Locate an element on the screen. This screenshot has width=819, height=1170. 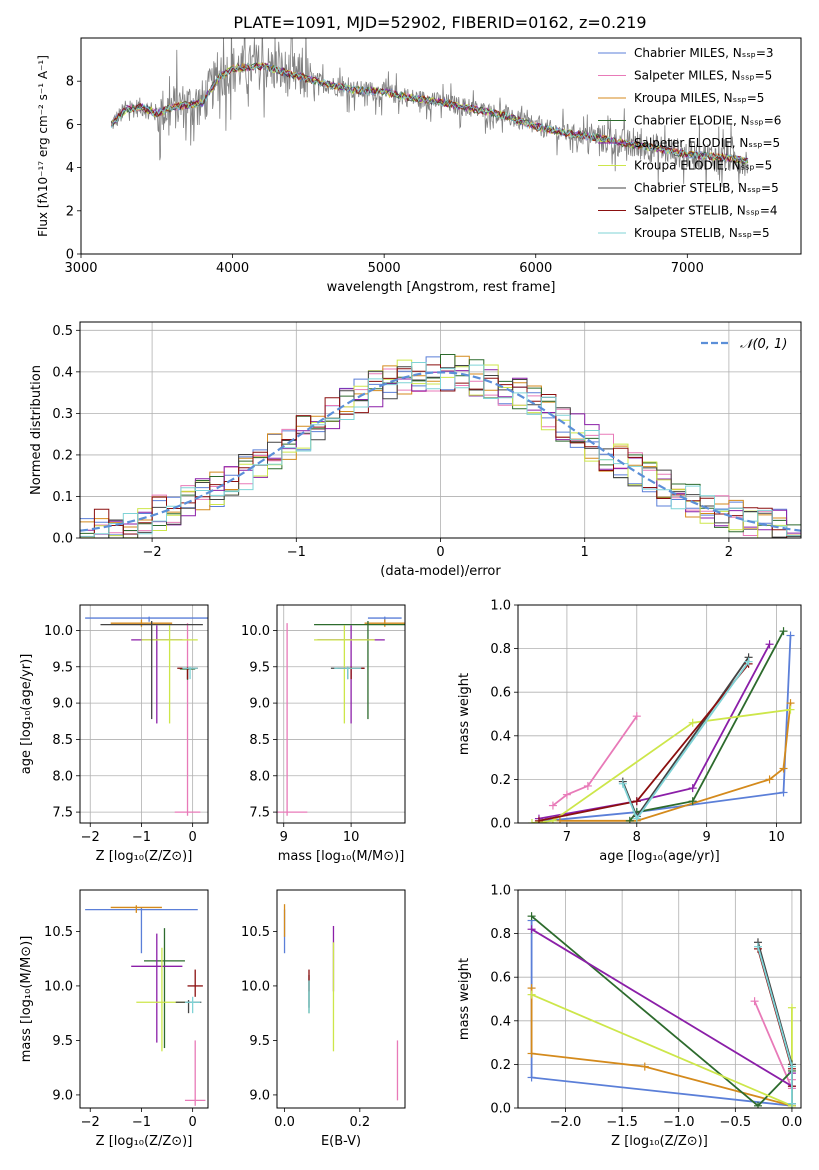
observed-spectrum is located at coordinates (430, 116).